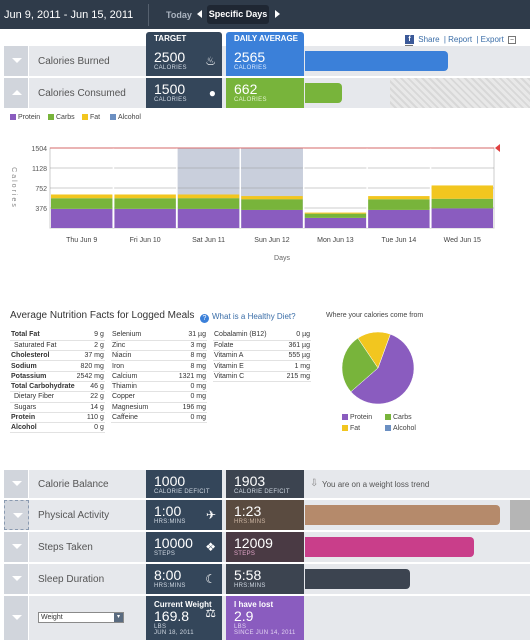  What do you see at coordinates (272, 240) in the screenshot?
I see `x-tick-label: Sun Jun 12` at bounding box center [272, 240].